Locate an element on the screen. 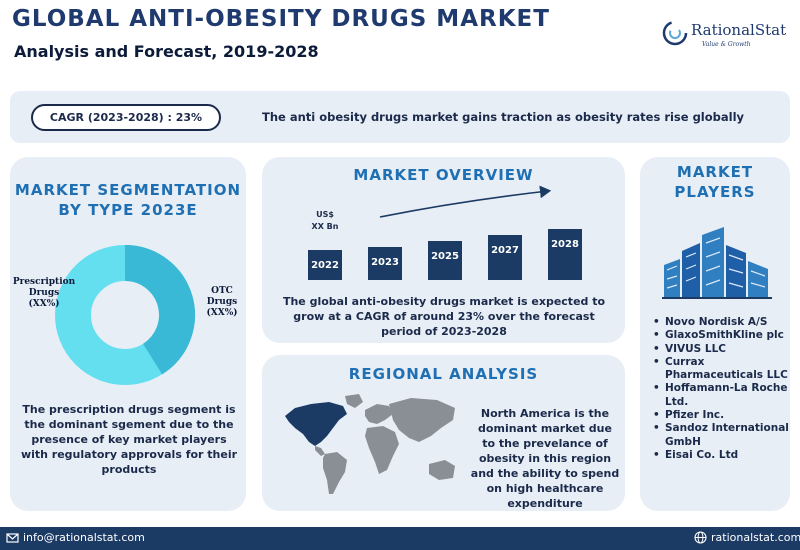  email-icon is located at coordinates (12, 538).